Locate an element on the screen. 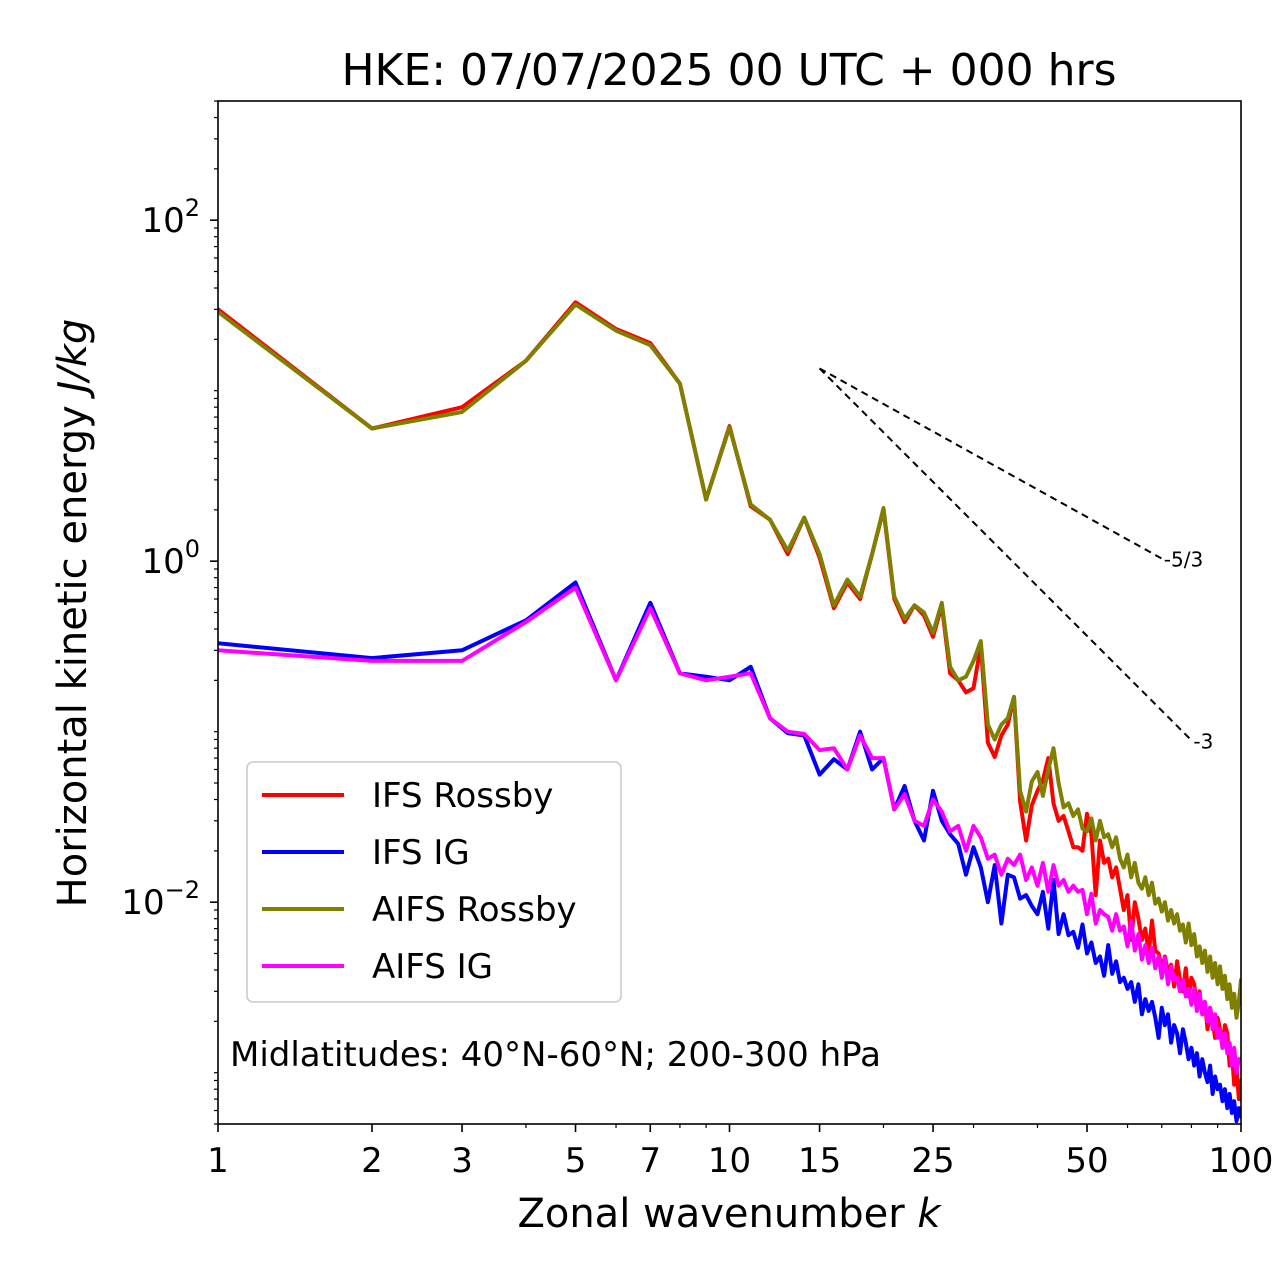 The width and height of the screenshot is (1280, 1288). legend-box is located at coordinates (434, 882).